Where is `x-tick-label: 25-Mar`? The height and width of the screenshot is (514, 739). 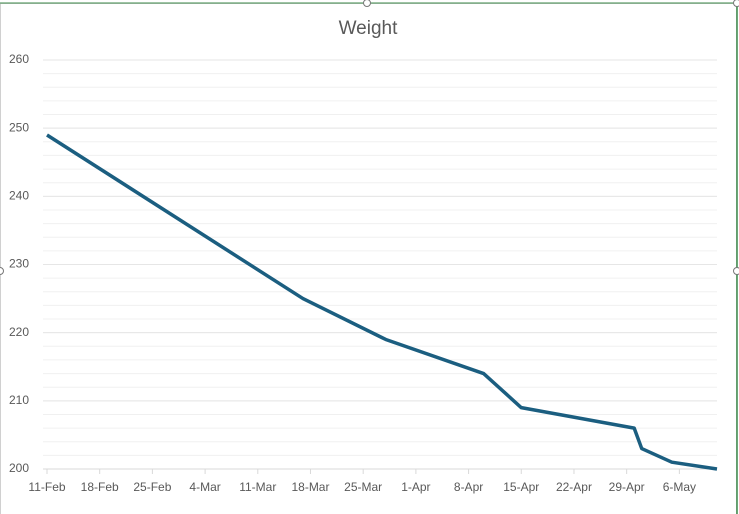
x-tick-label: 25-Mar is located at coordinates (363, 487).